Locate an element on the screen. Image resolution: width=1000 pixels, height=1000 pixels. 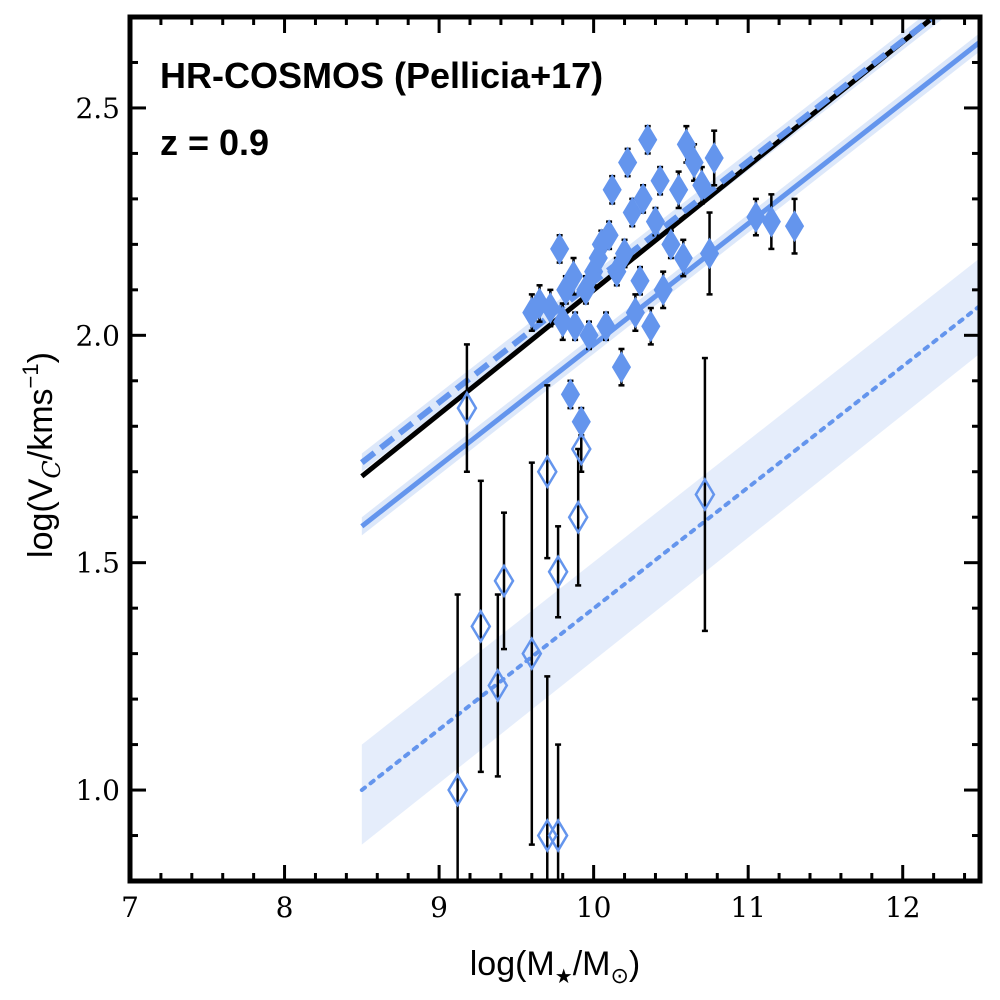
x-tick-label: 11 is located at coordinates (748, 907).